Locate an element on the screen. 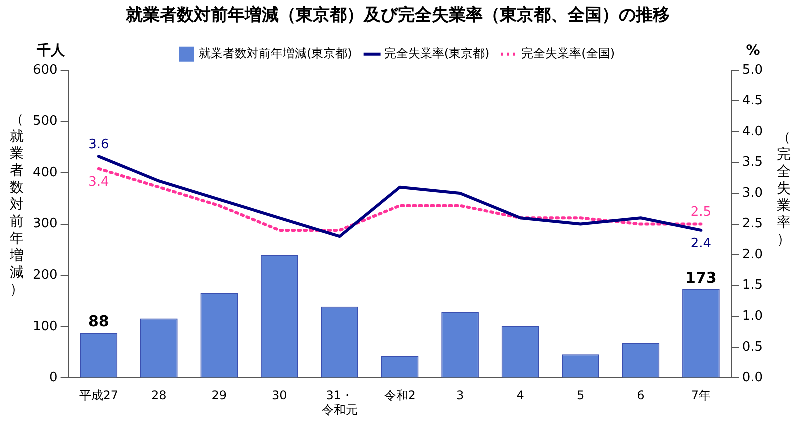 The image size is (800, 423). x-tick-label: 令和2 is located at coordinates (400, 395).